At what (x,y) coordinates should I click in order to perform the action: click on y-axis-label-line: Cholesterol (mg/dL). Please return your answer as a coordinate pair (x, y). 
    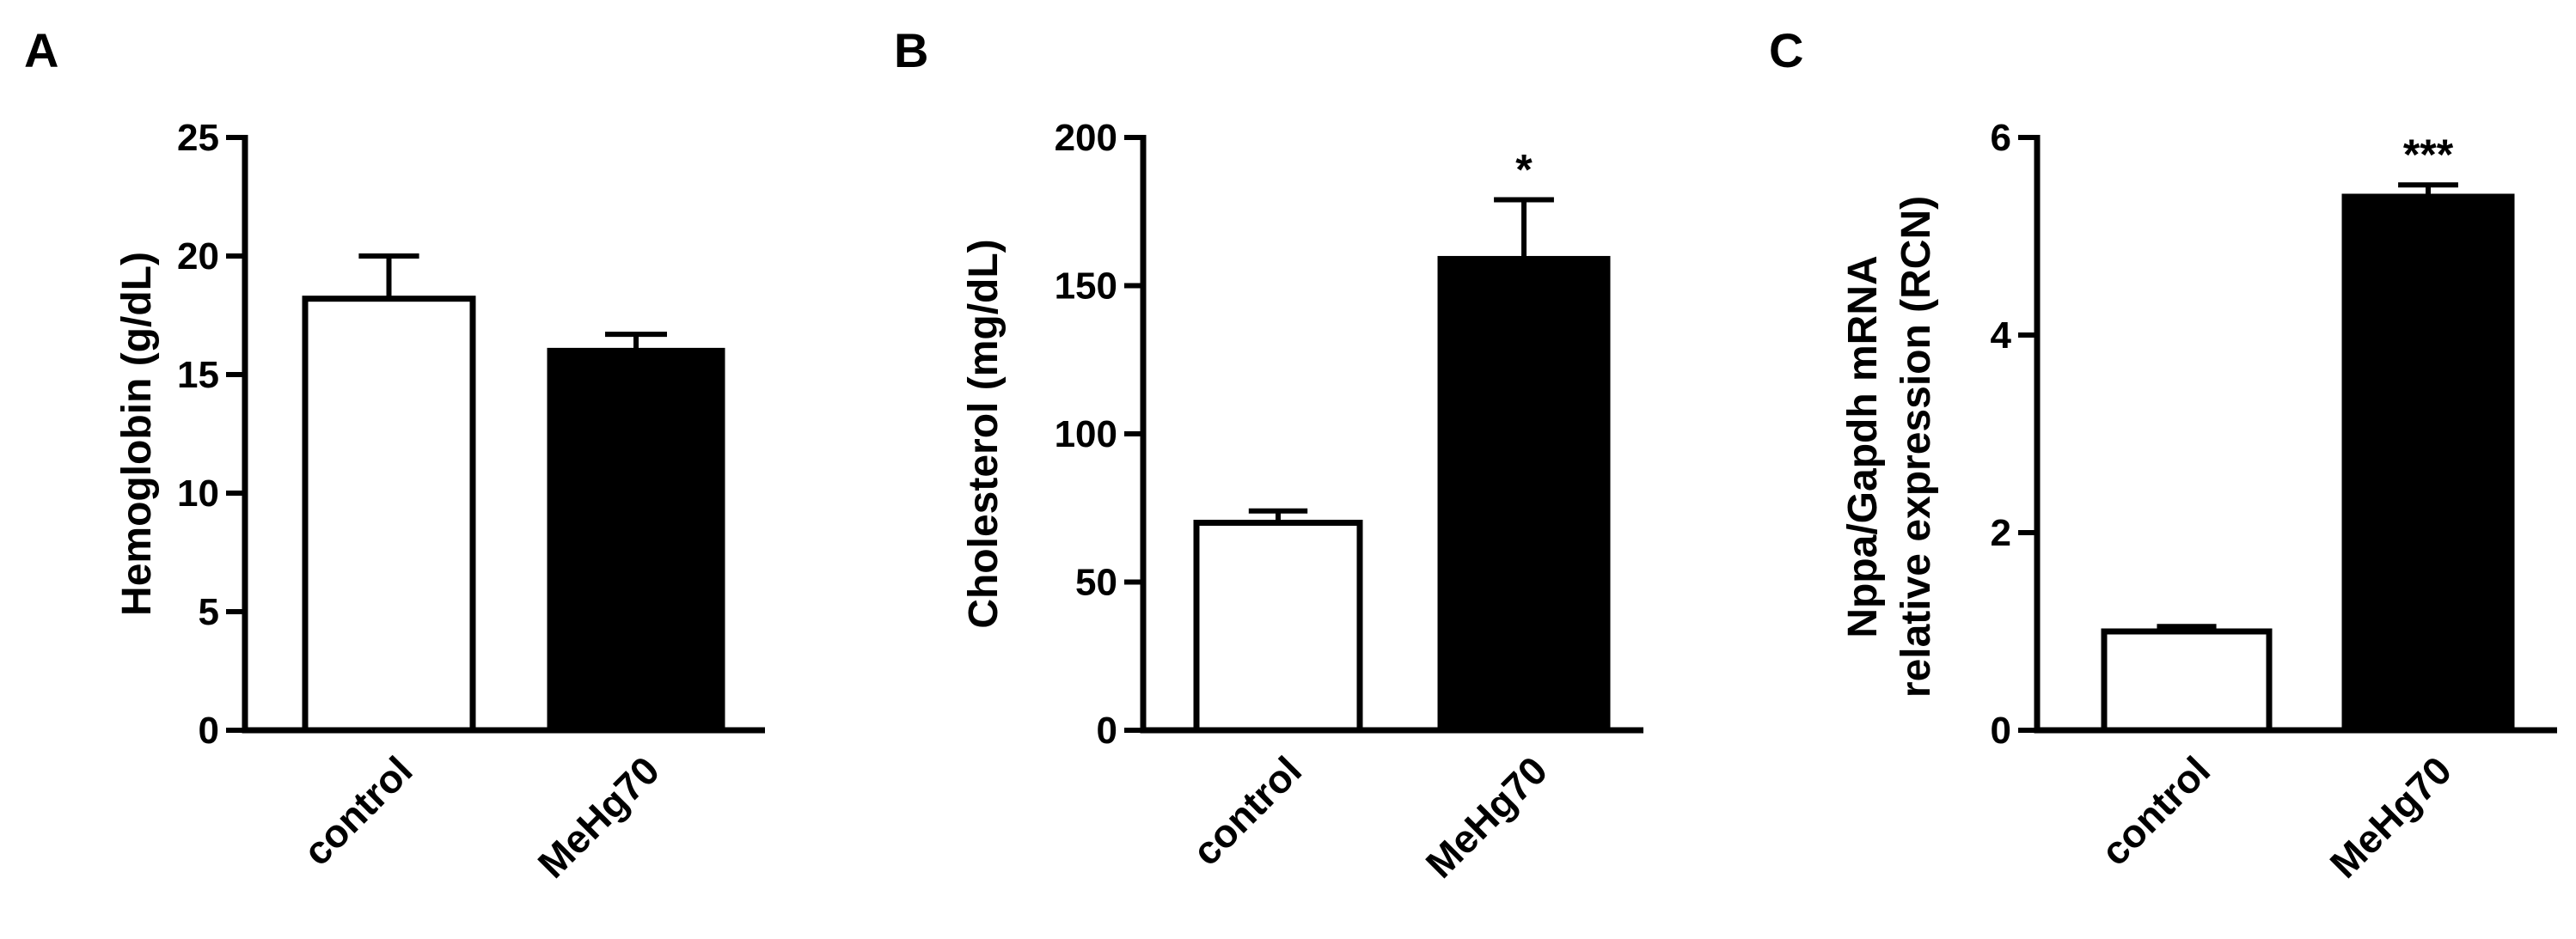
    Looking at the image, I should click on (984, 433).